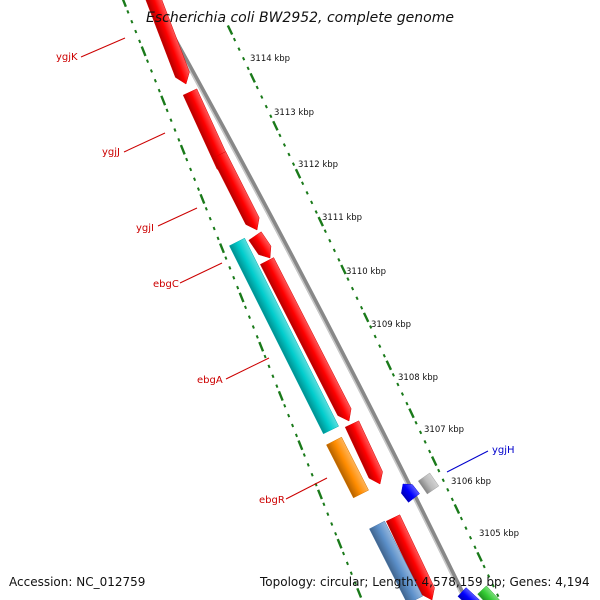  What do you see at coordinates (318, 165) in the screenshot?
I see `scale-tick-label: 3112 kbp` at bounding box center [318, 165].